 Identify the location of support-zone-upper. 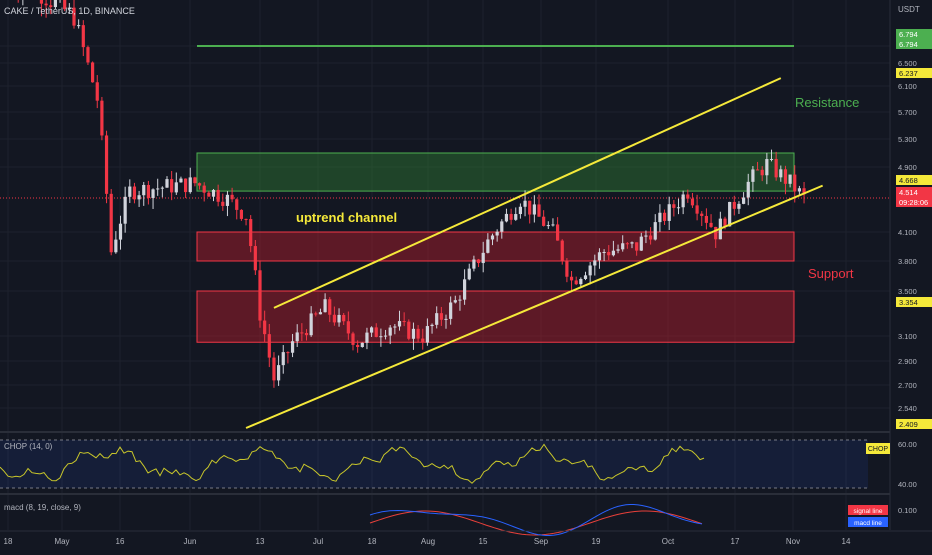
(495, 246).